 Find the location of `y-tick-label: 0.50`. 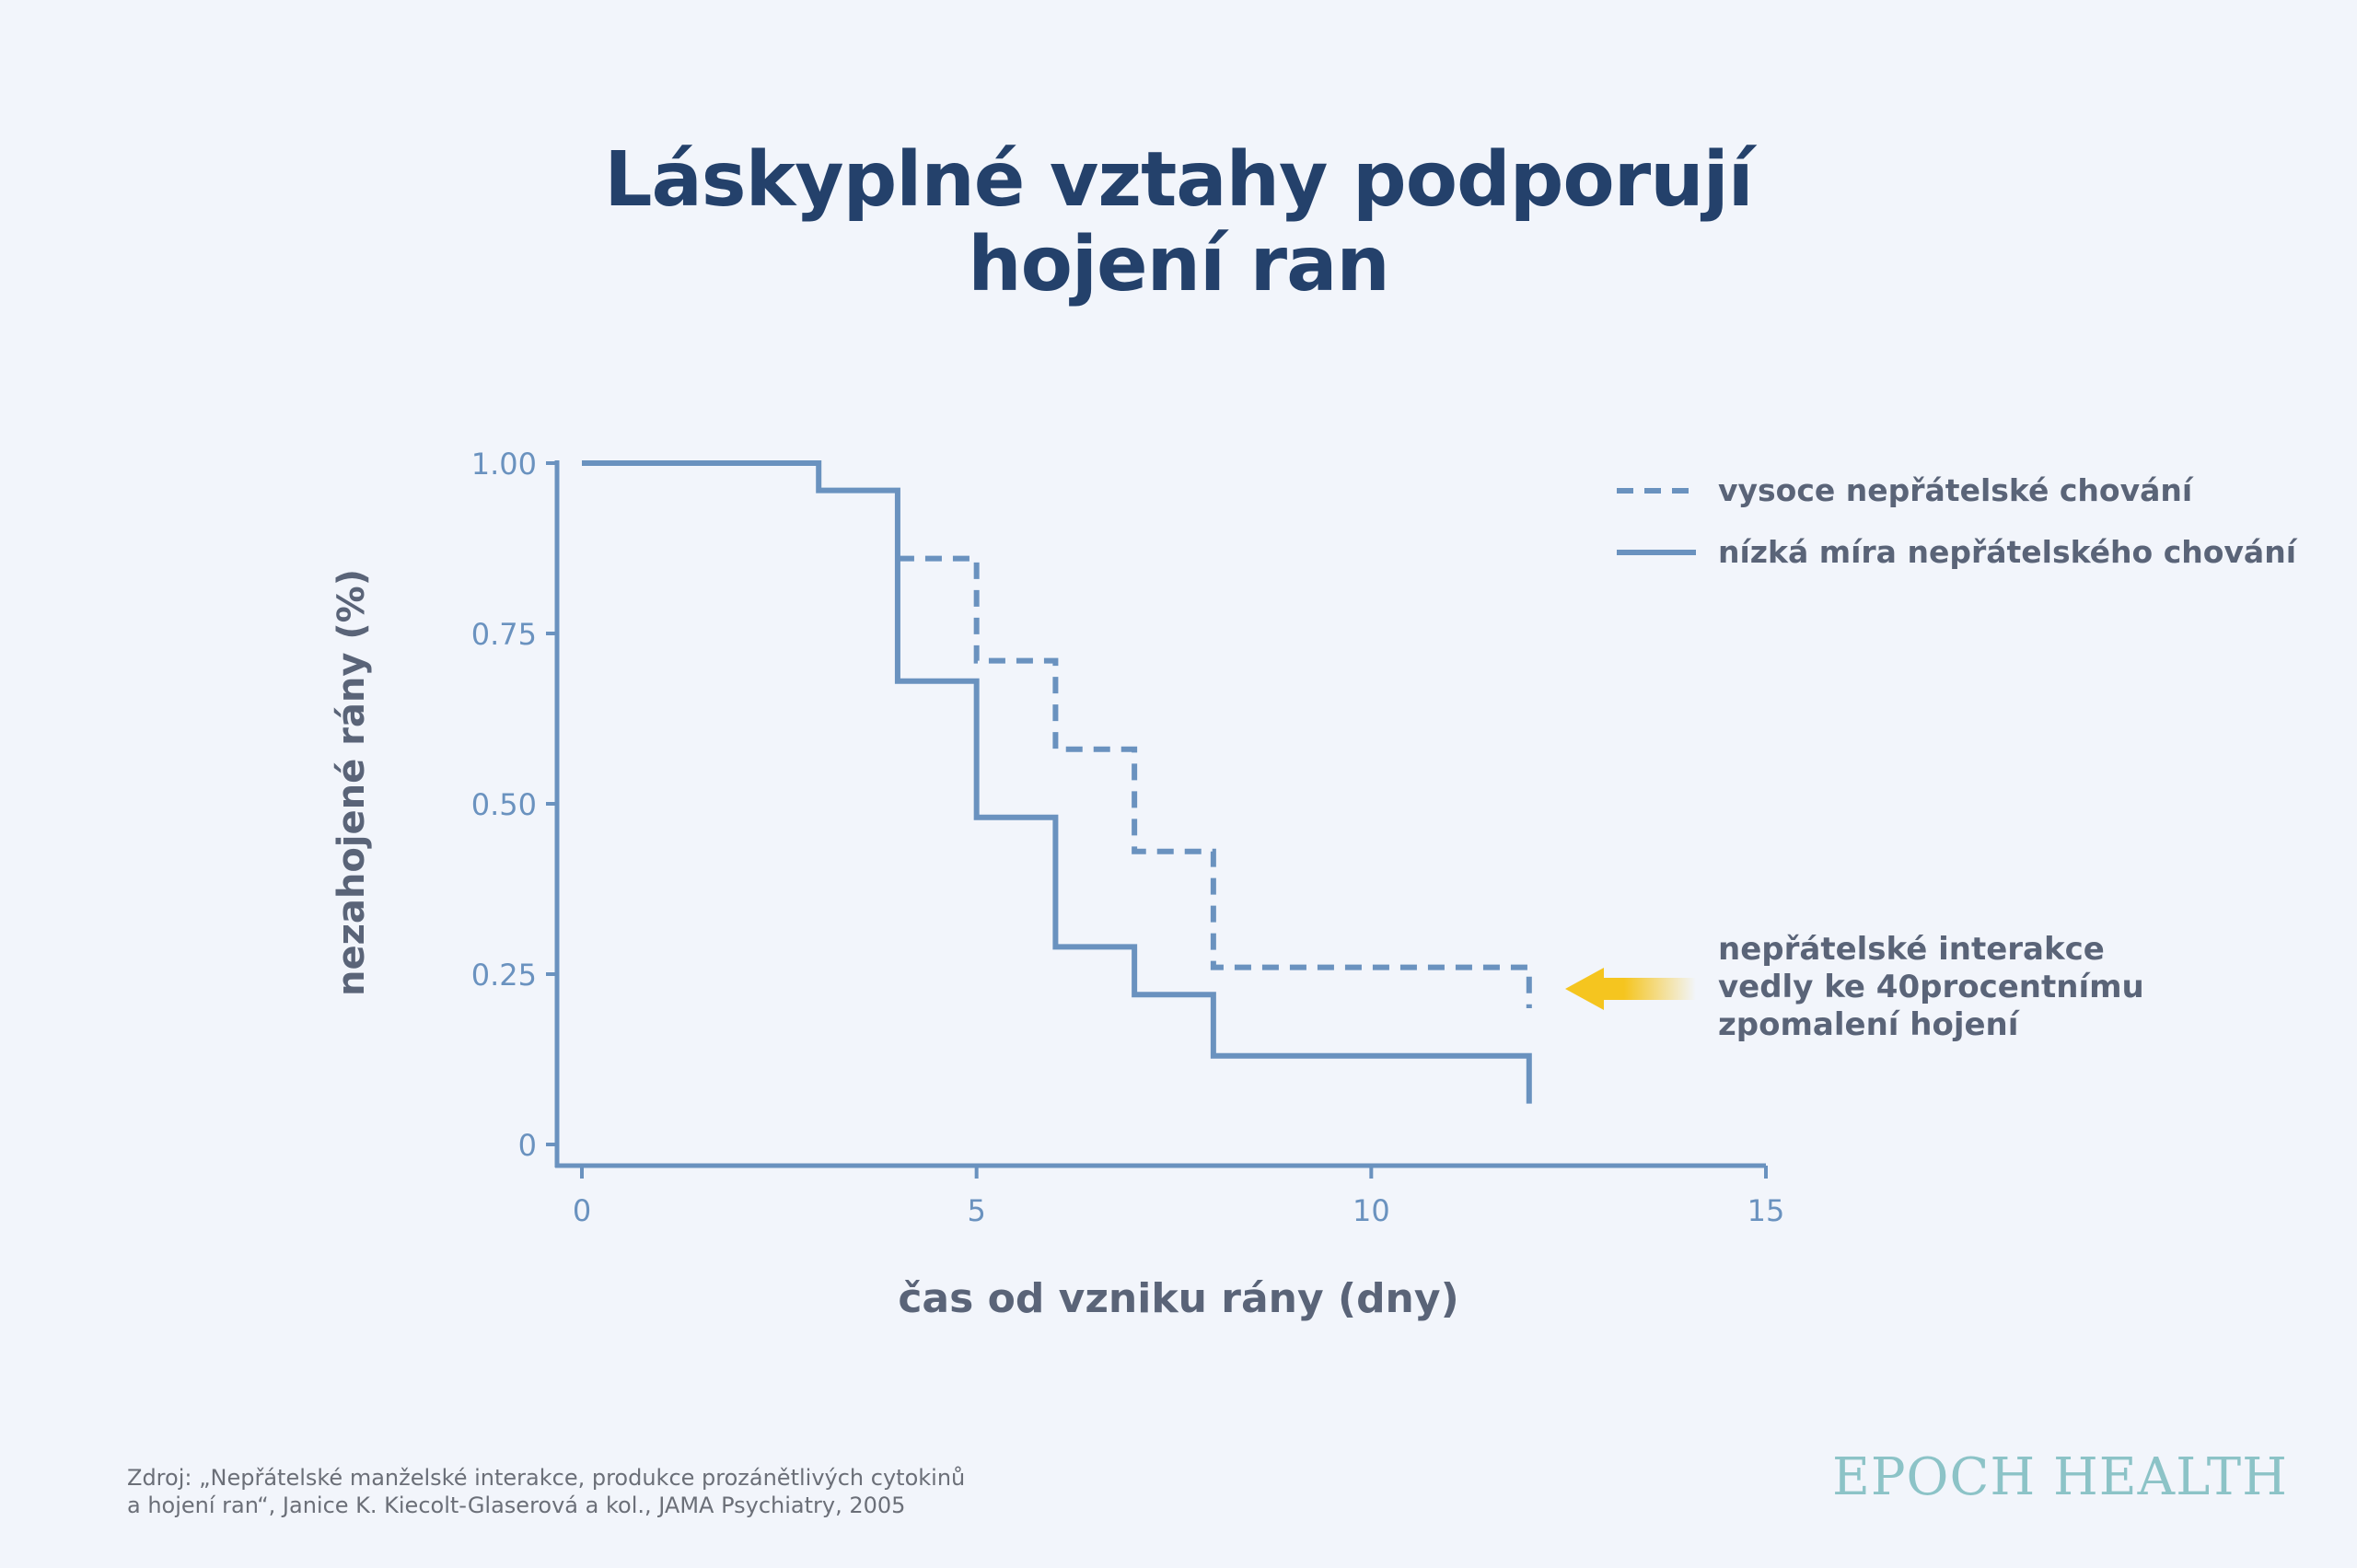

y-tick-label: 0.50 is located at coordinates (504, 804).